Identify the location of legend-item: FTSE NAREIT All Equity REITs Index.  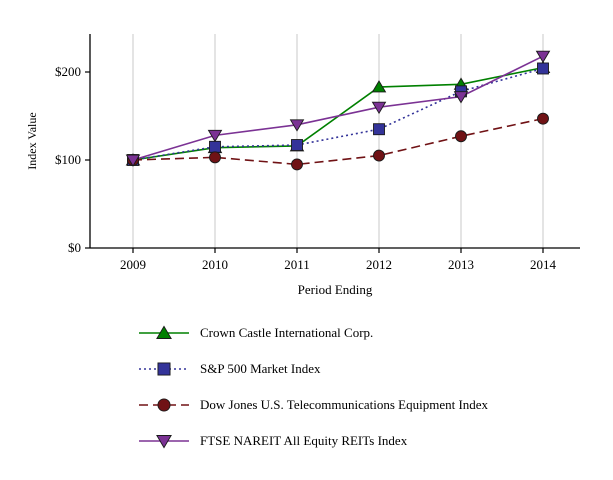
(313, 441).